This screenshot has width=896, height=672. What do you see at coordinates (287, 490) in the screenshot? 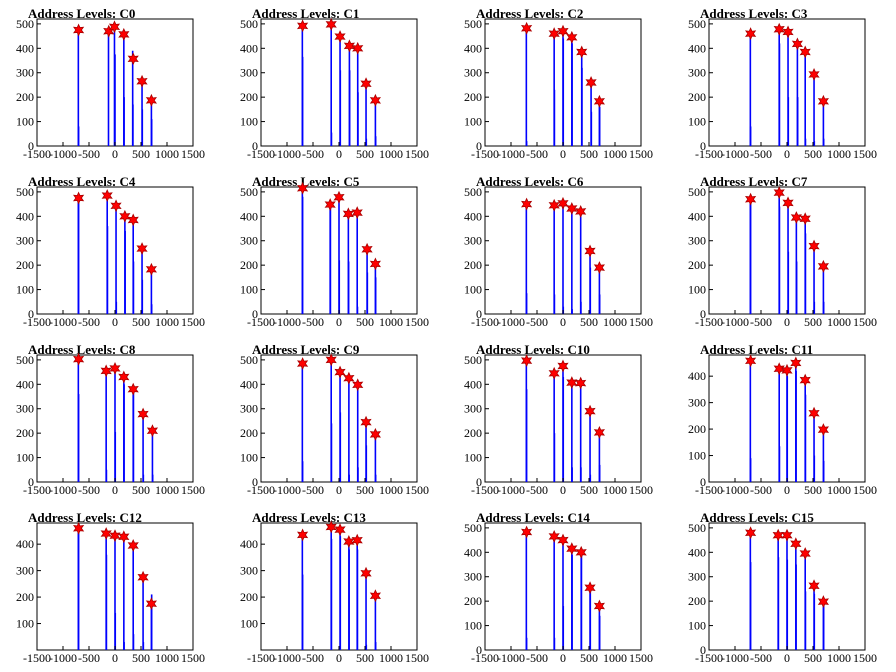
I see `x-tick-label: -1000` at bounding box center [287, 490].